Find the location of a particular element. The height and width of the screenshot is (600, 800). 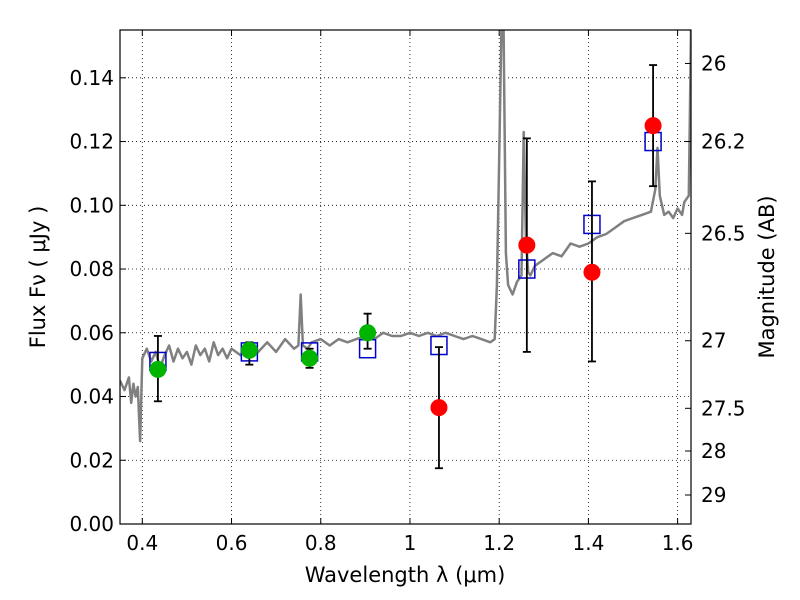

right-tick-label: 27 is located at coordinates (713, 341).